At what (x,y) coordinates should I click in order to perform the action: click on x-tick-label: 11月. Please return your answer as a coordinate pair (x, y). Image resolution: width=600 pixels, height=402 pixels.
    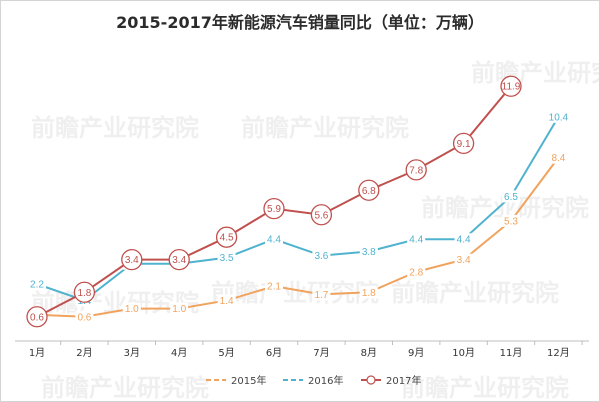
    Looking at the image, I should click on (511, 353).